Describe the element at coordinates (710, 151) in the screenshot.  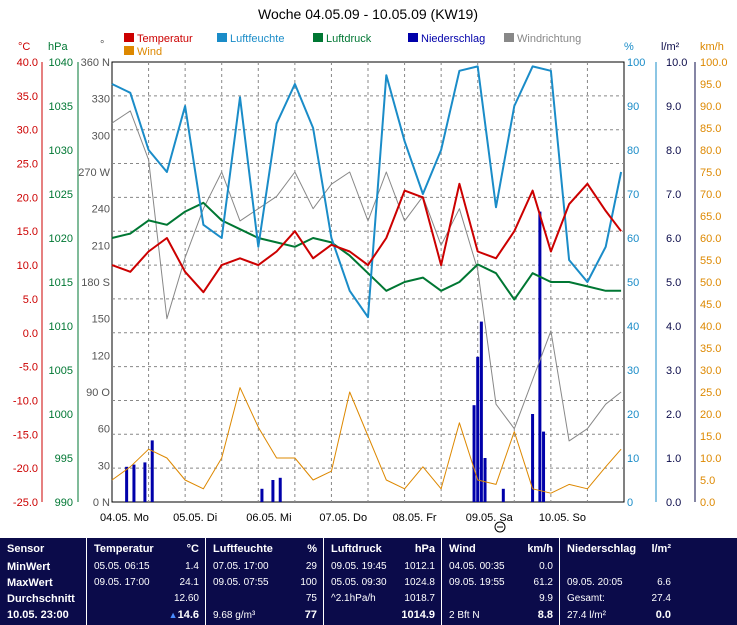
I see `wind-tick-label: 80.0` at that location.